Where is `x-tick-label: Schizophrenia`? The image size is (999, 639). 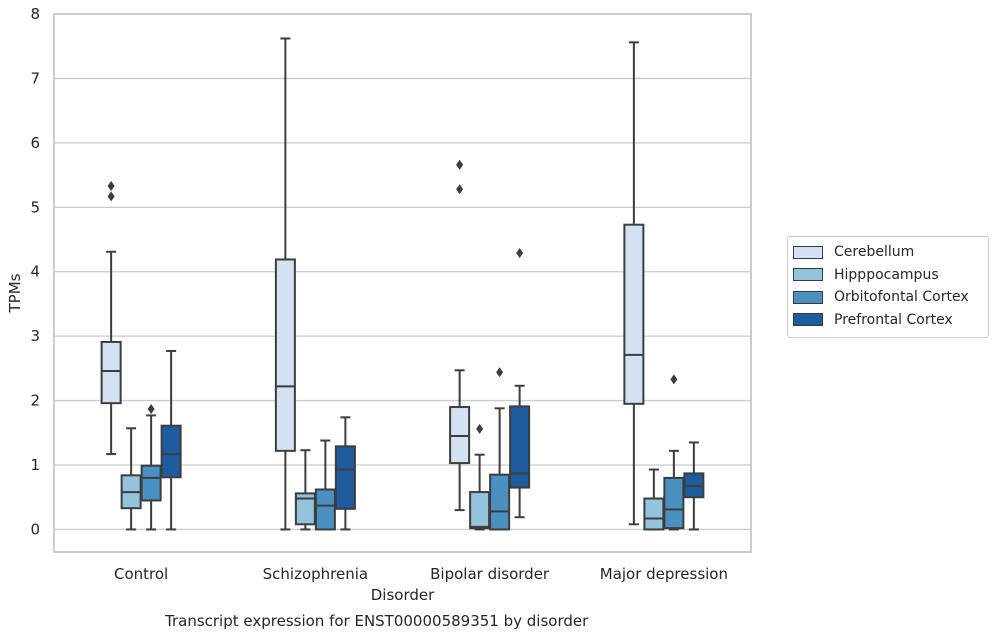
x-tick-label: Schizophrenia is located at coordinates (315, 574).